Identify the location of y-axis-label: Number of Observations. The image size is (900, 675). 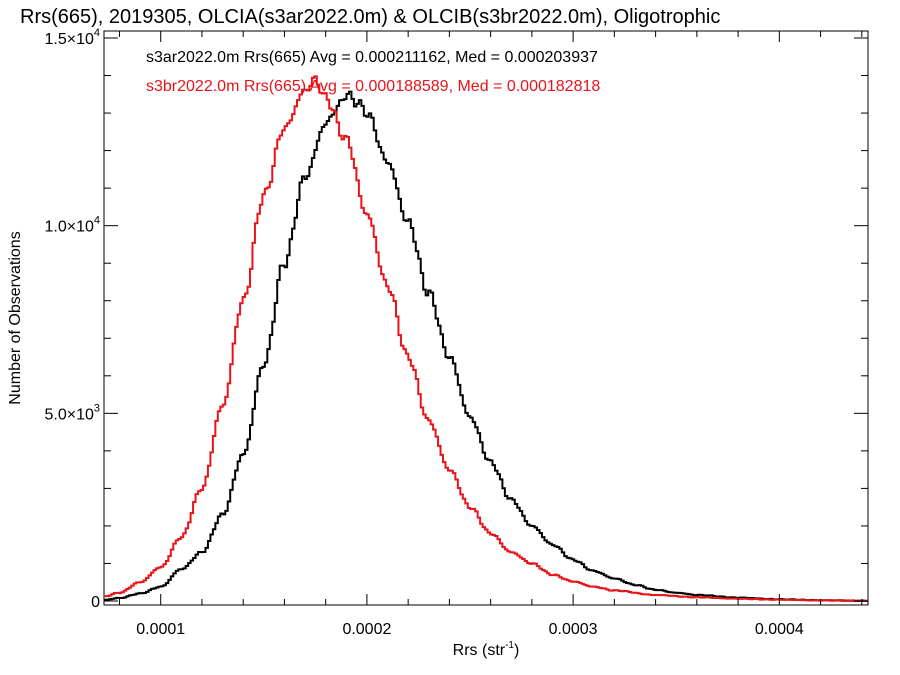
(15, 317).